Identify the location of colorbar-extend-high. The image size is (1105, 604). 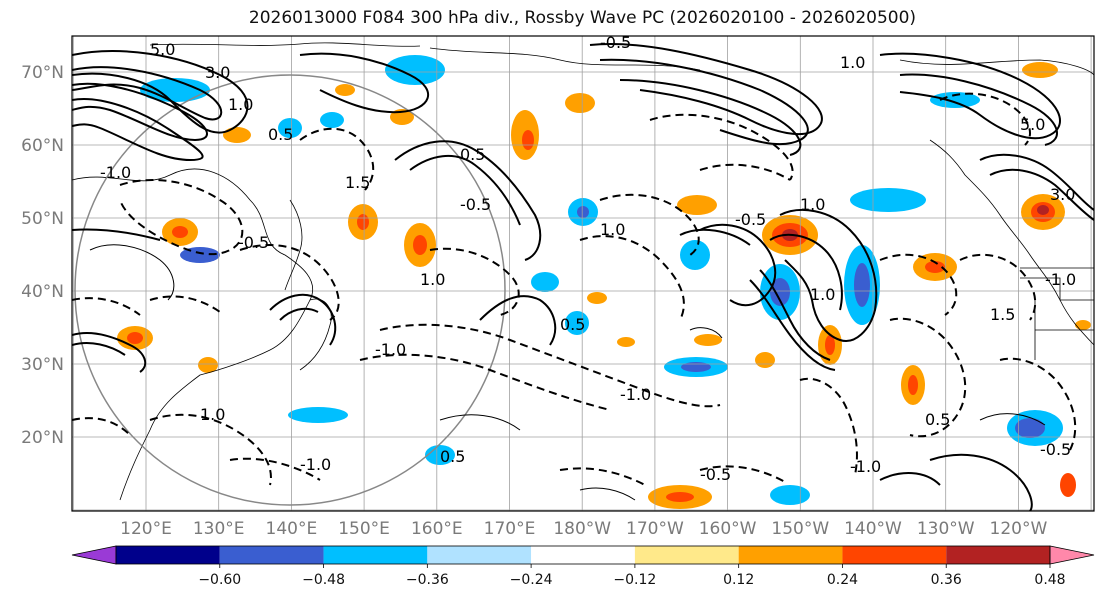
(1072, 555).